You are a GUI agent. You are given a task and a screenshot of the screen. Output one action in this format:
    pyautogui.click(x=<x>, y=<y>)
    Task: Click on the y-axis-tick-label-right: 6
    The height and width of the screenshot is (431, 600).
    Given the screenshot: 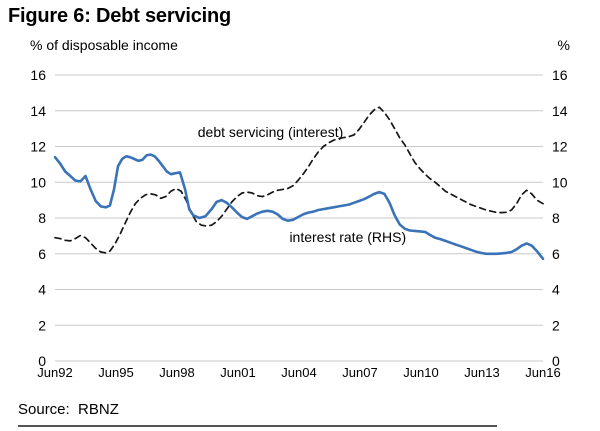 What is the action you would take?
    pyautogui.click(x=556, y=254)
    